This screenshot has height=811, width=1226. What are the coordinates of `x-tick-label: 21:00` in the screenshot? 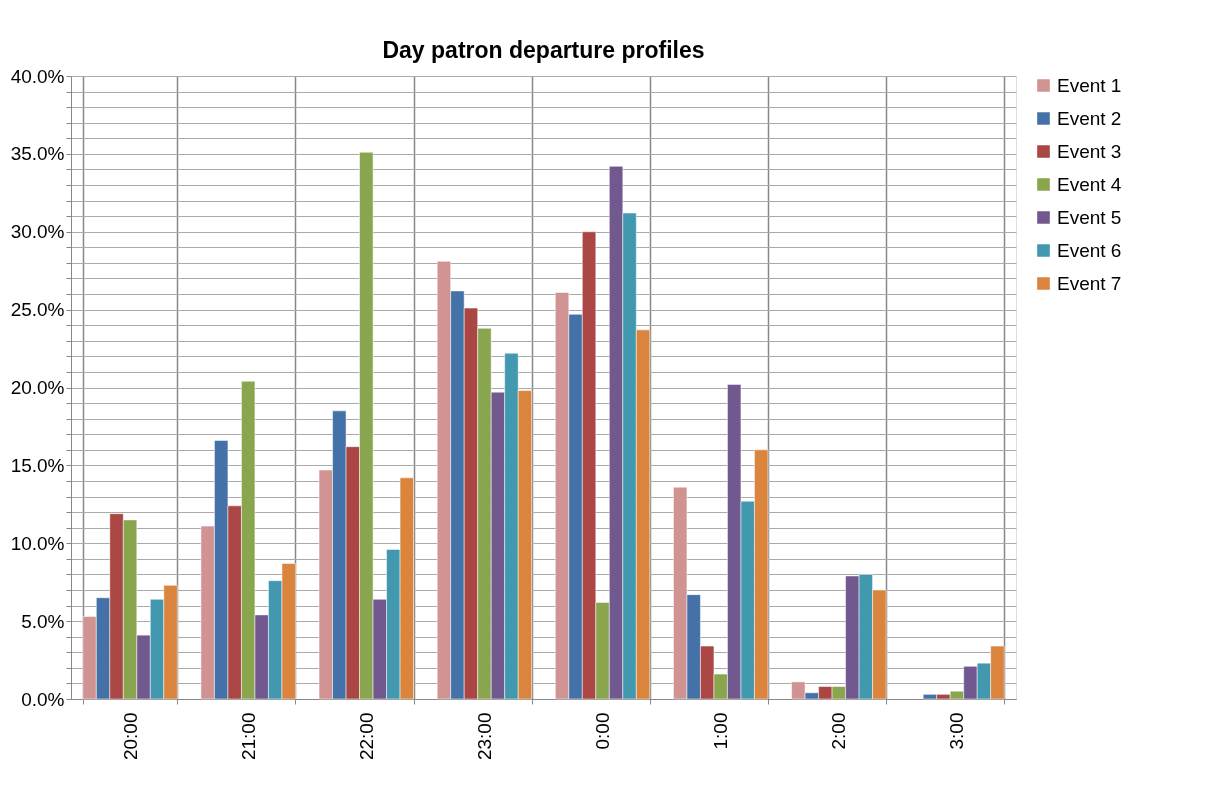 It's located at (248, 736).